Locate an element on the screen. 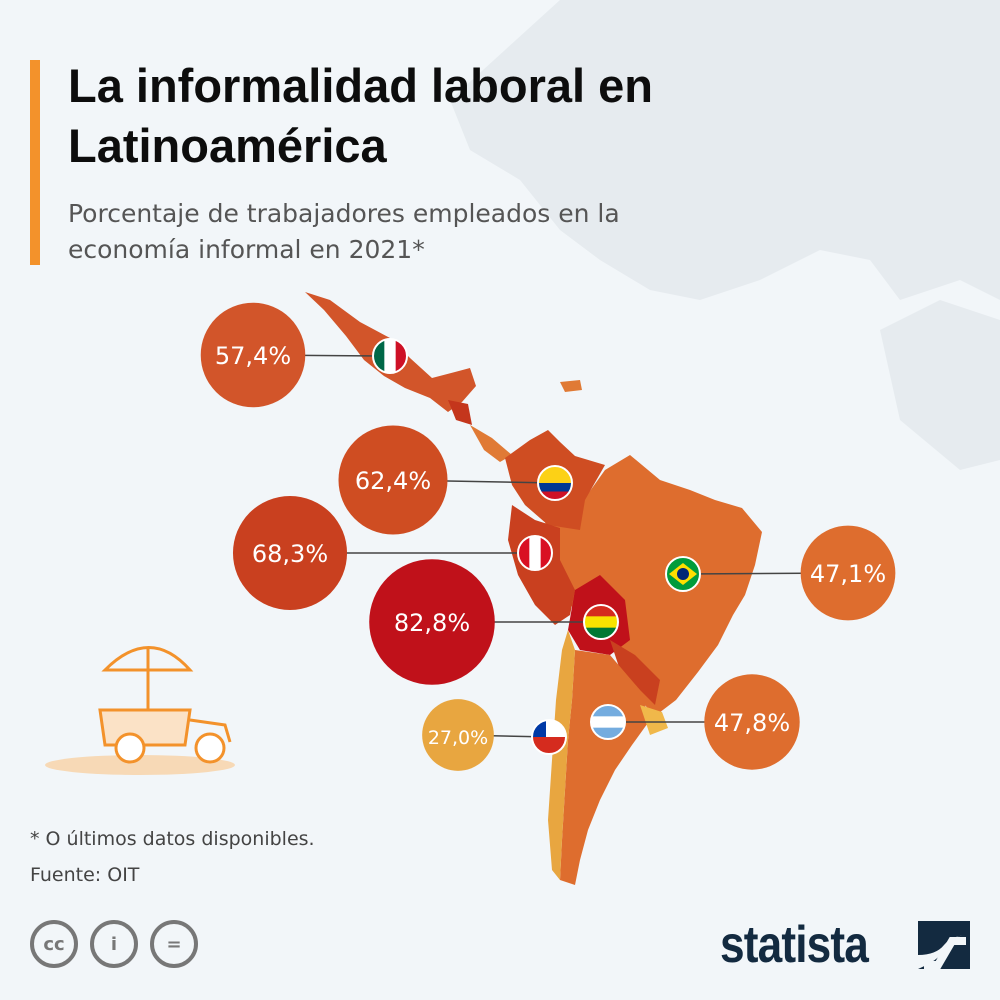 The width and height of the screenshot is (1000, 1000). statista-logo-mark is located at coordinates (944, 945).